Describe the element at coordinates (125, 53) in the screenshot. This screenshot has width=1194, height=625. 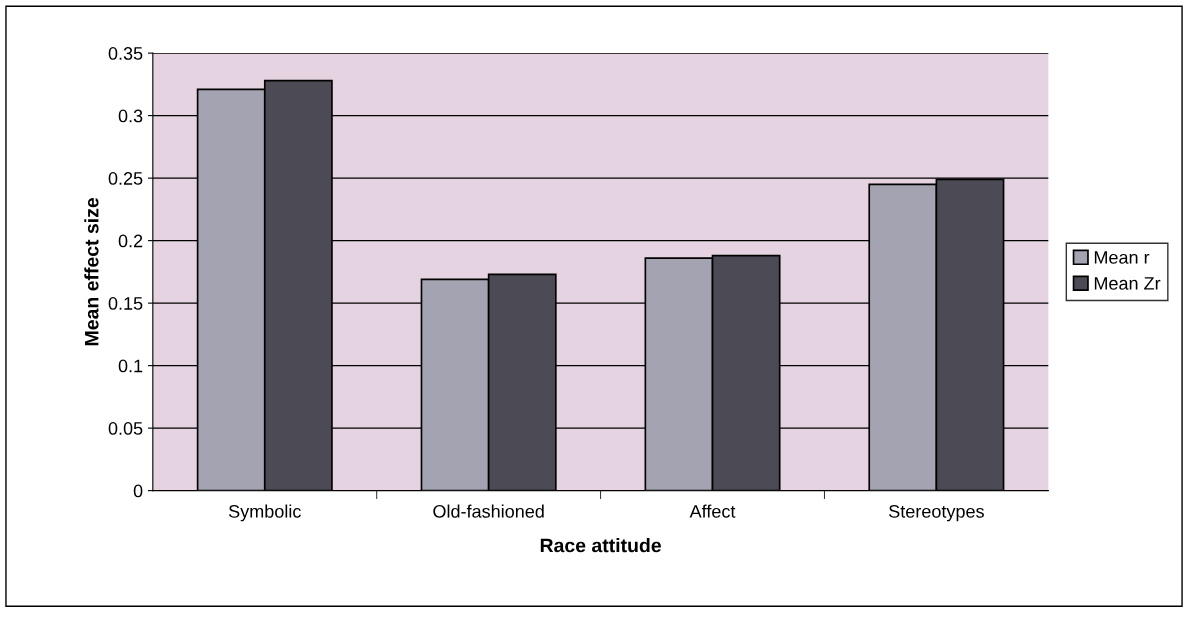
I see `y-tick-label: 0.35` at that location.